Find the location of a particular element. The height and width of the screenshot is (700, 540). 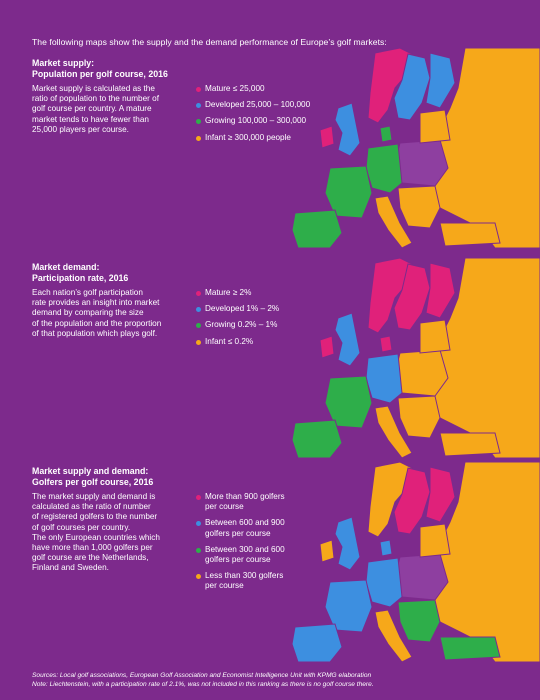

legend-label: Mature ≤ 25,000 is located at coordinates (235, 88).